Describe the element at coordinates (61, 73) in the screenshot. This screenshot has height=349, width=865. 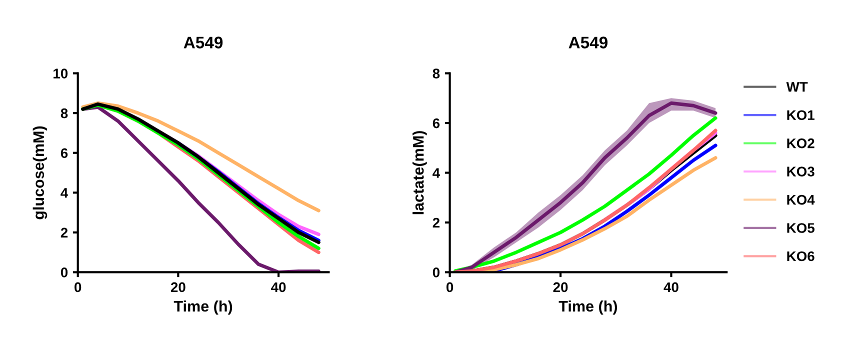
I see `y-tick-label: 10` at that location.